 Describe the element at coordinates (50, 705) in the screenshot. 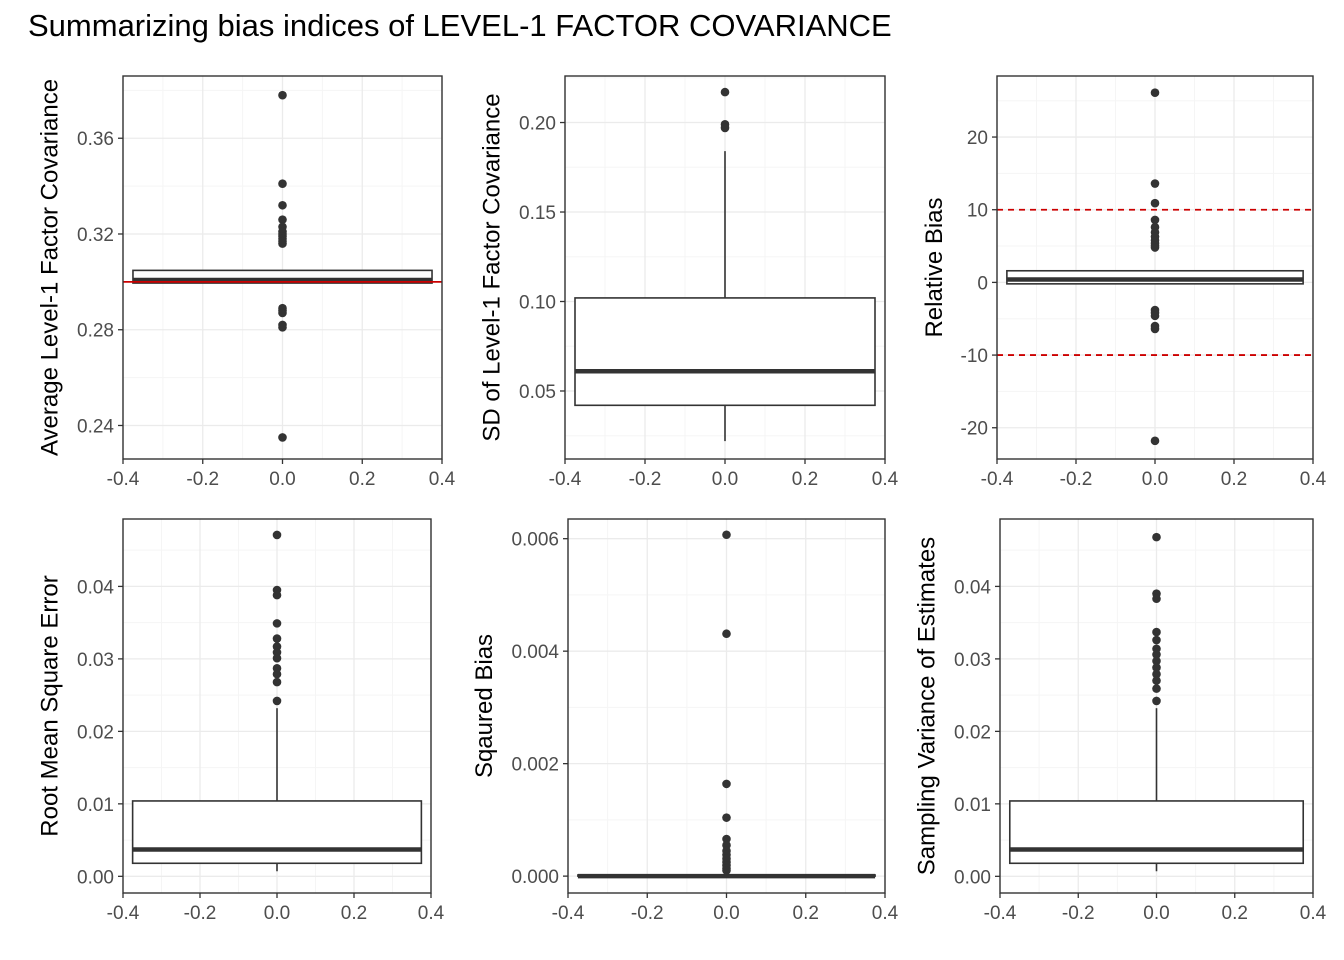

I see `y-axis-label: Root Mean Square Error` at that location.